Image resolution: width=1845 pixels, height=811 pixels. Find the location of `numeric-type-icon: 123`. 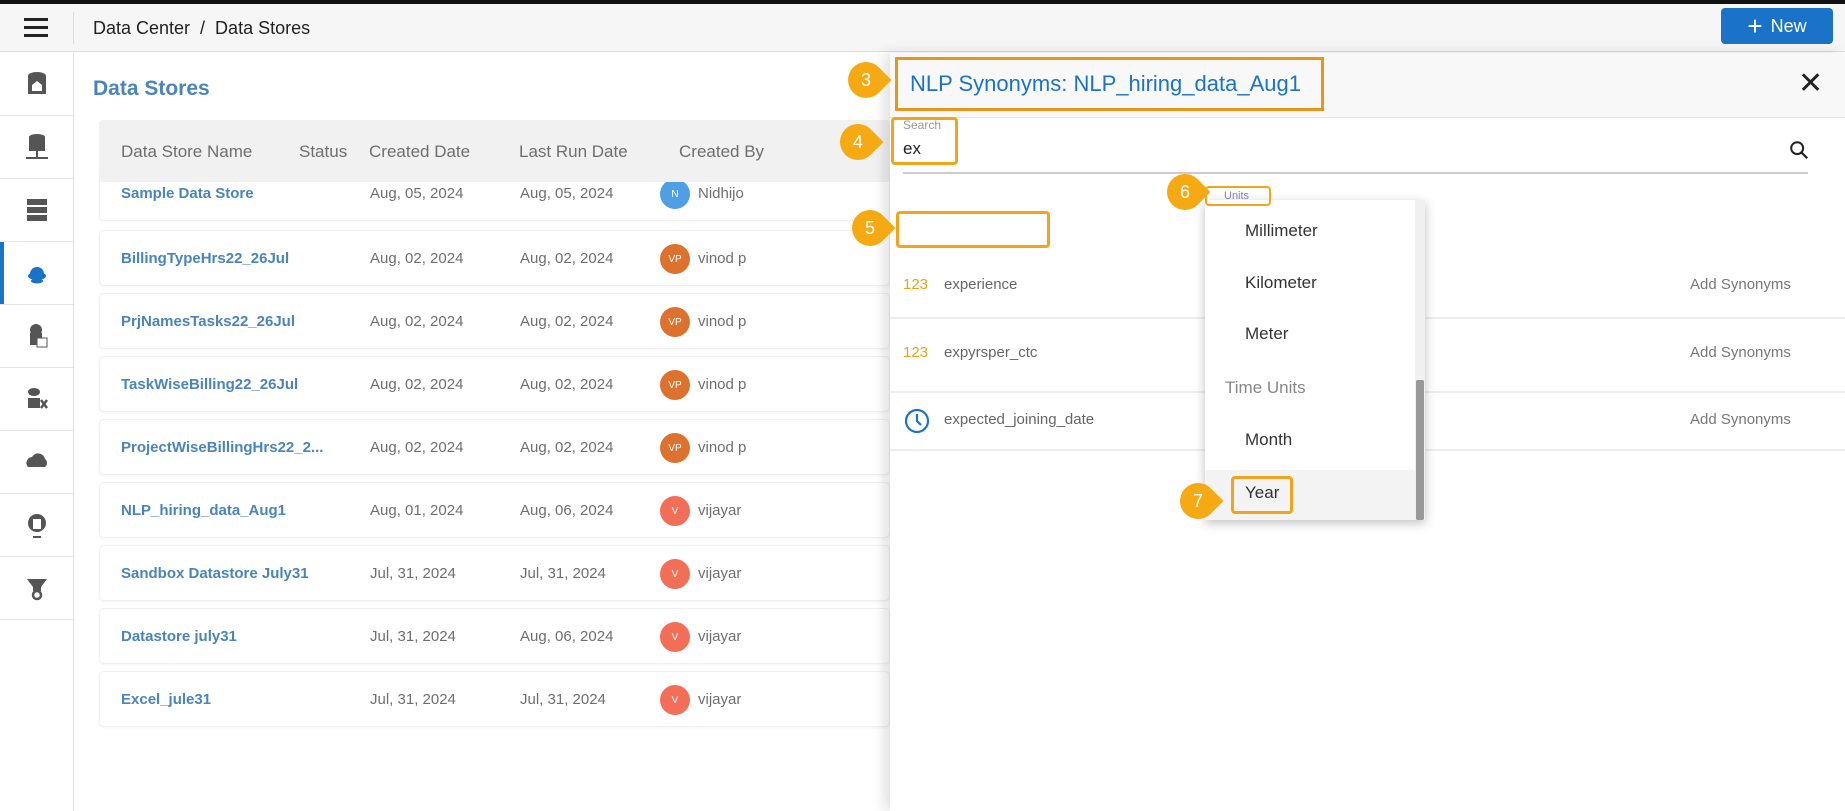

numeric-type-icon: 123 is located at coordinates (916, 284).